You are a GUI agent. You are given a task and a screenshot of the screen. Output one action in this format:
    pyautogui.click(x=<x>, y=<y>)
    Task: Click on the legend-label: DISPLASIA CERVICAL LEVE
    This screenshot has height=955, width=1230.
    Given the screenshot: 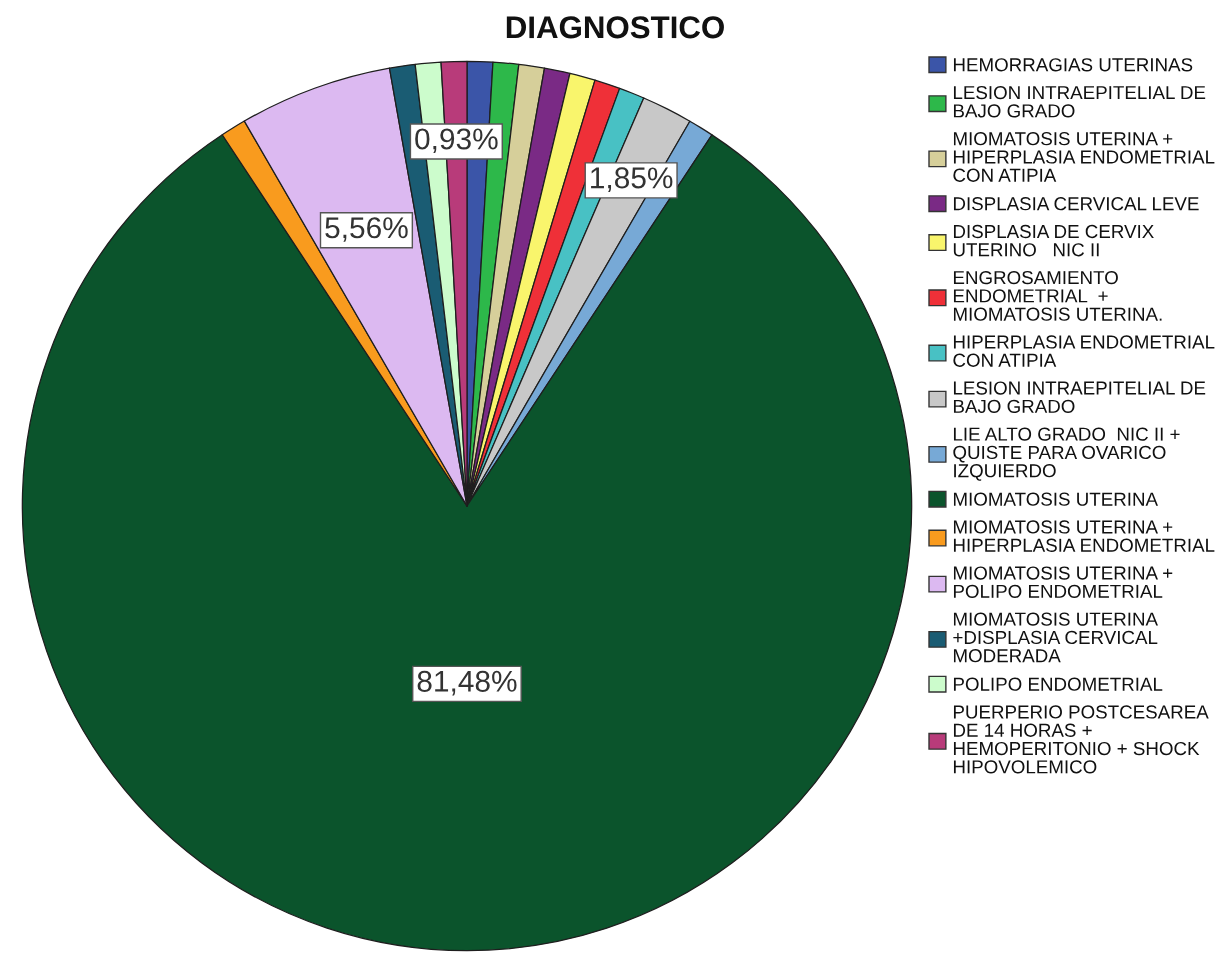 What is the action you would take?
    pyautogui.click(x=1076, y=204)
    